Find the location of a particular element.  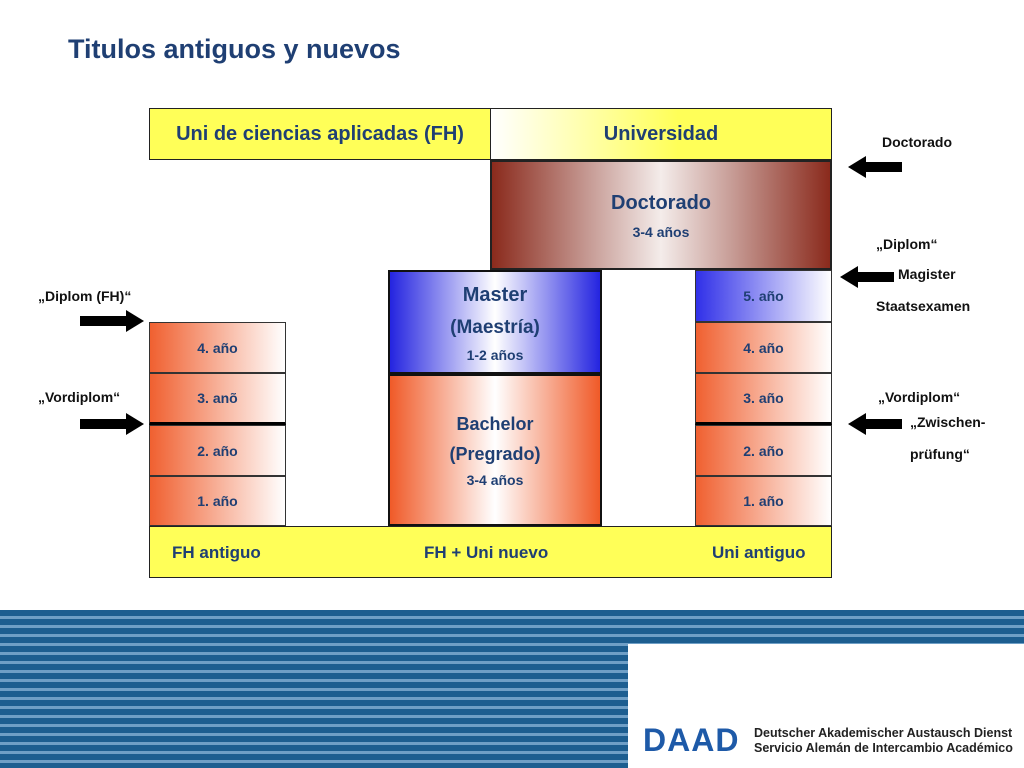

label-diplom: „Diplom“ is located at coordinates (907, 244).